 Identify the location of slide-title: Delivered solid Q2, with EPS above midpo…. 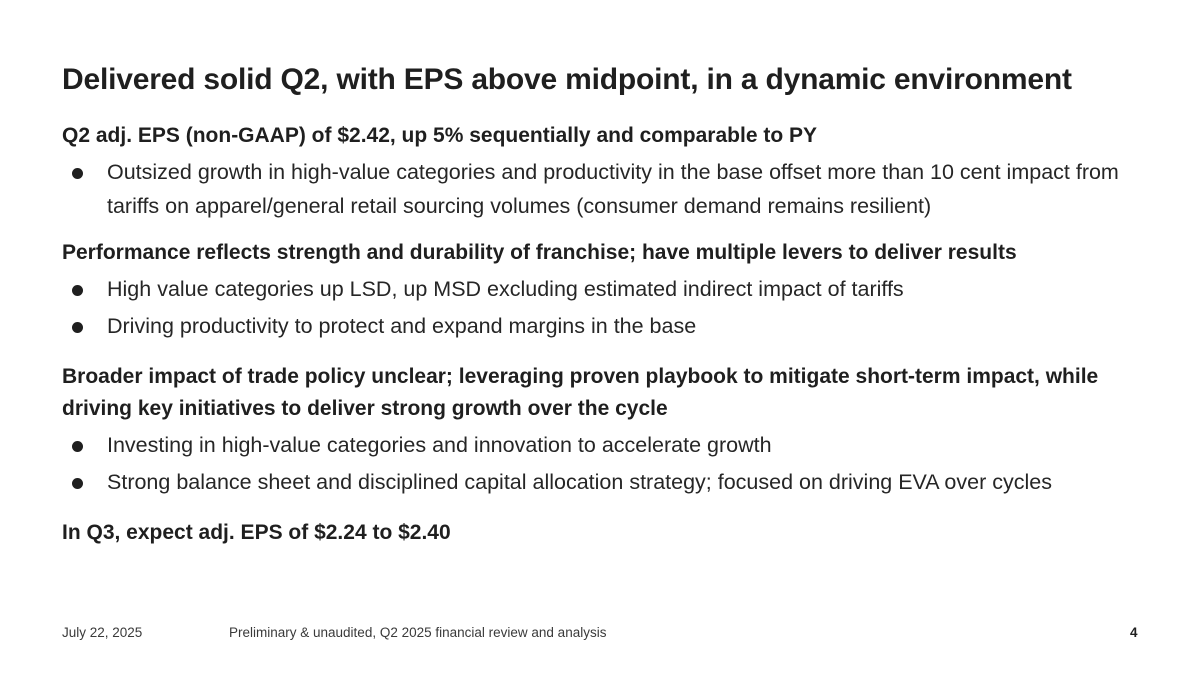
(567, 79).